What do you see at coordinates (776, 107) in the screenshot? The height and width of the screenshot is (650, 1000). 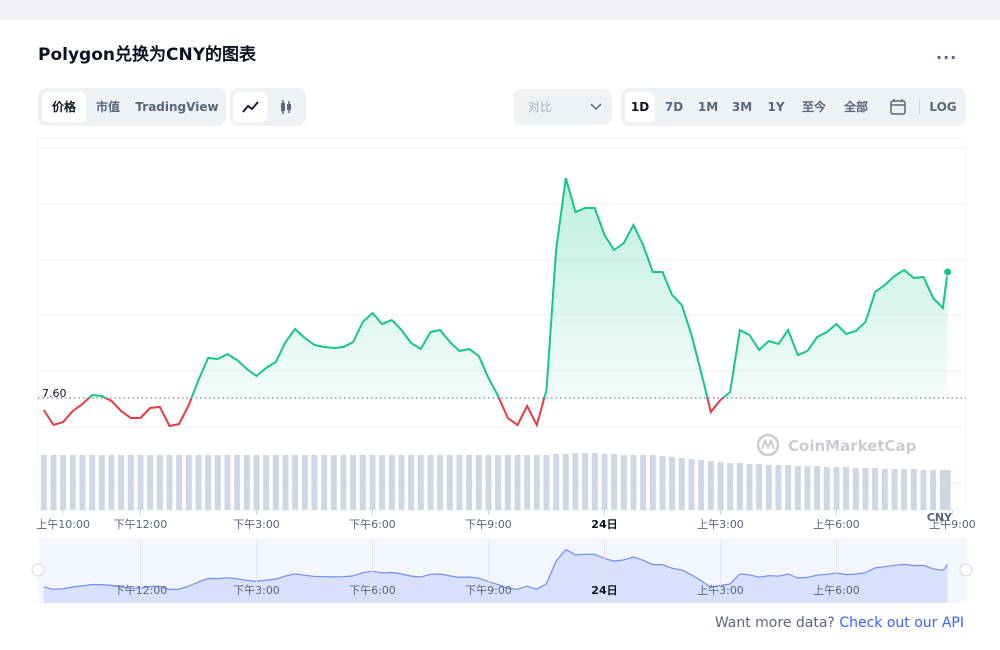 I see `range-button: 1Y` at bounding box center [776, 107].